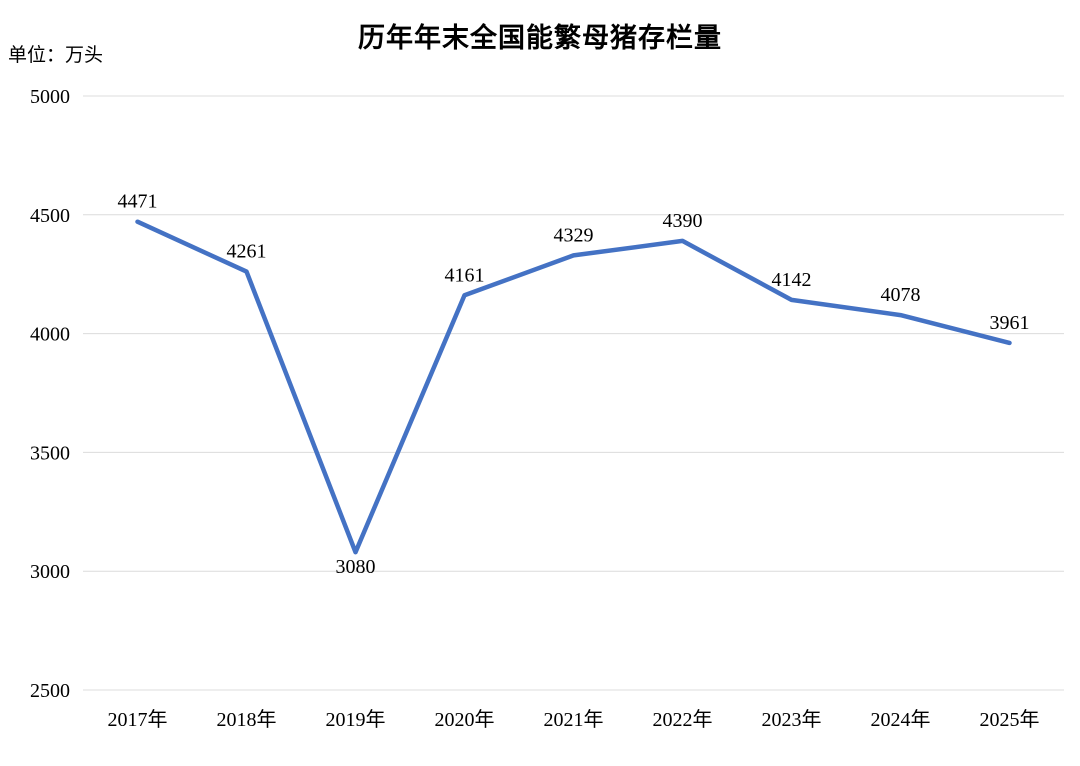 The width and height of the screenshot is (1080, 766). Describe the element at coordinates (356, 567) in the screenshot. I see `data-label: 3080` at that location.